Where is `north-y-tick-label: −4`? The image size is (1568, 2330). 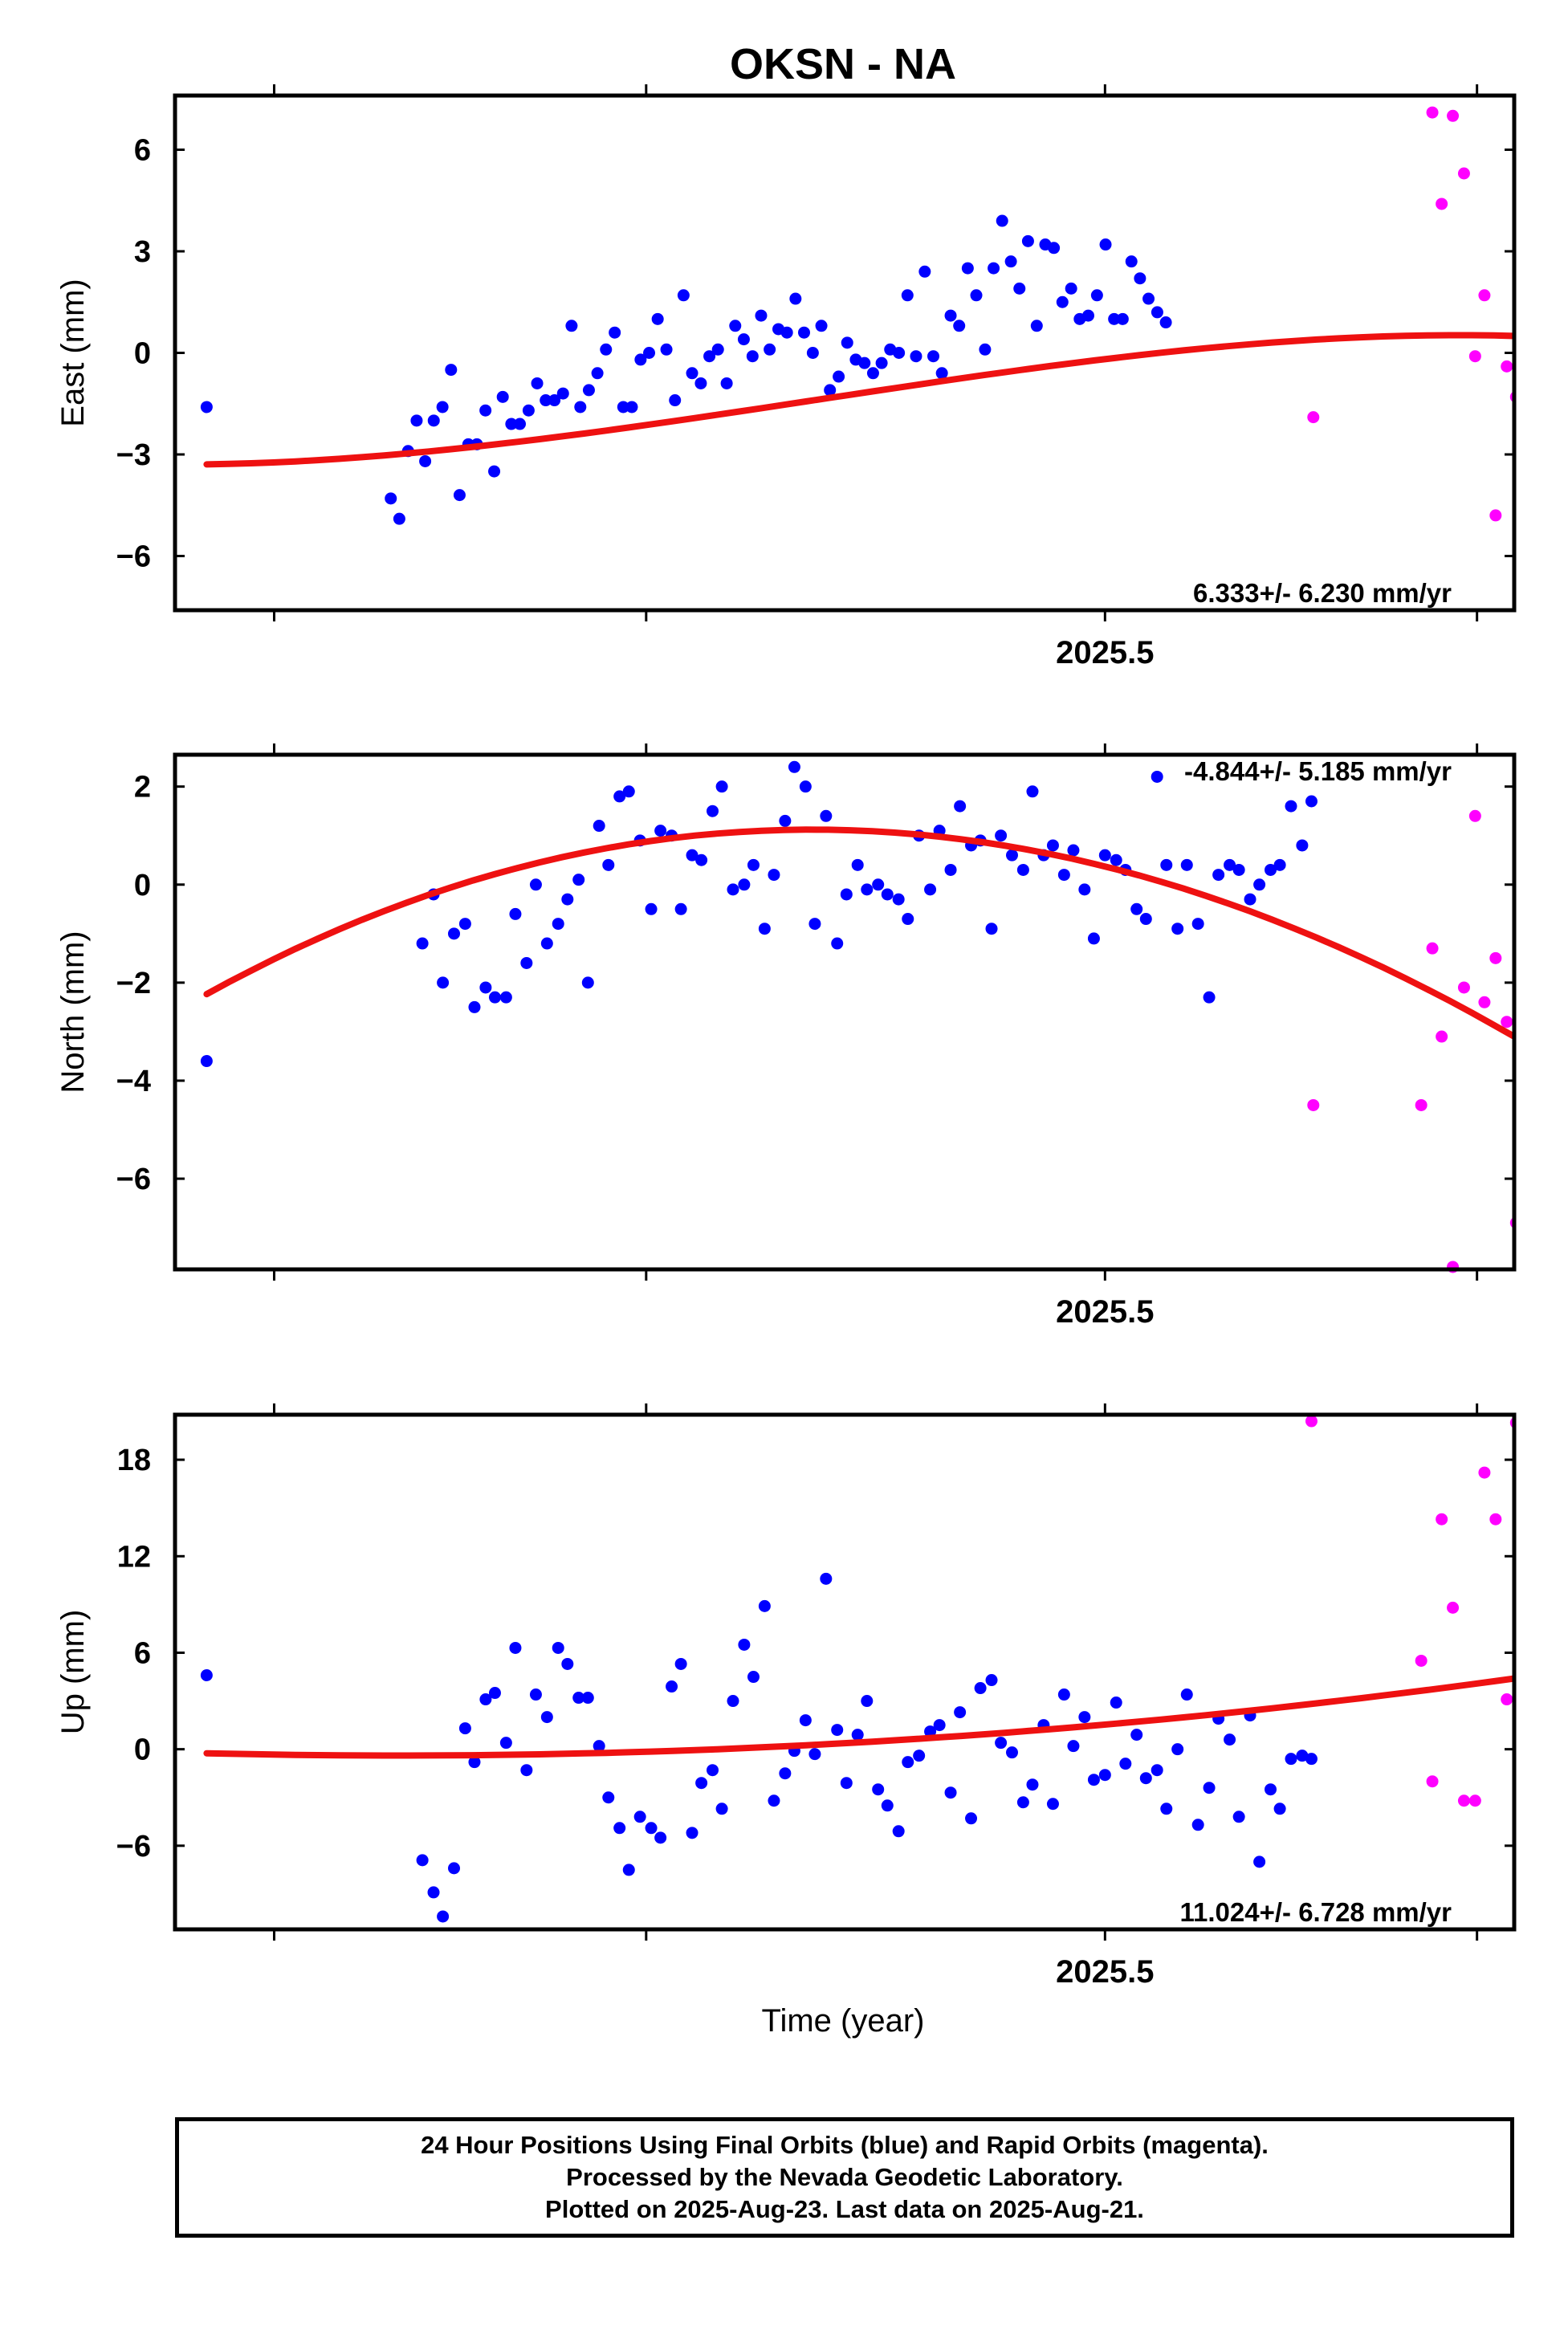 north-y-tick-label: −4 is located at coordinates (133, 1081).